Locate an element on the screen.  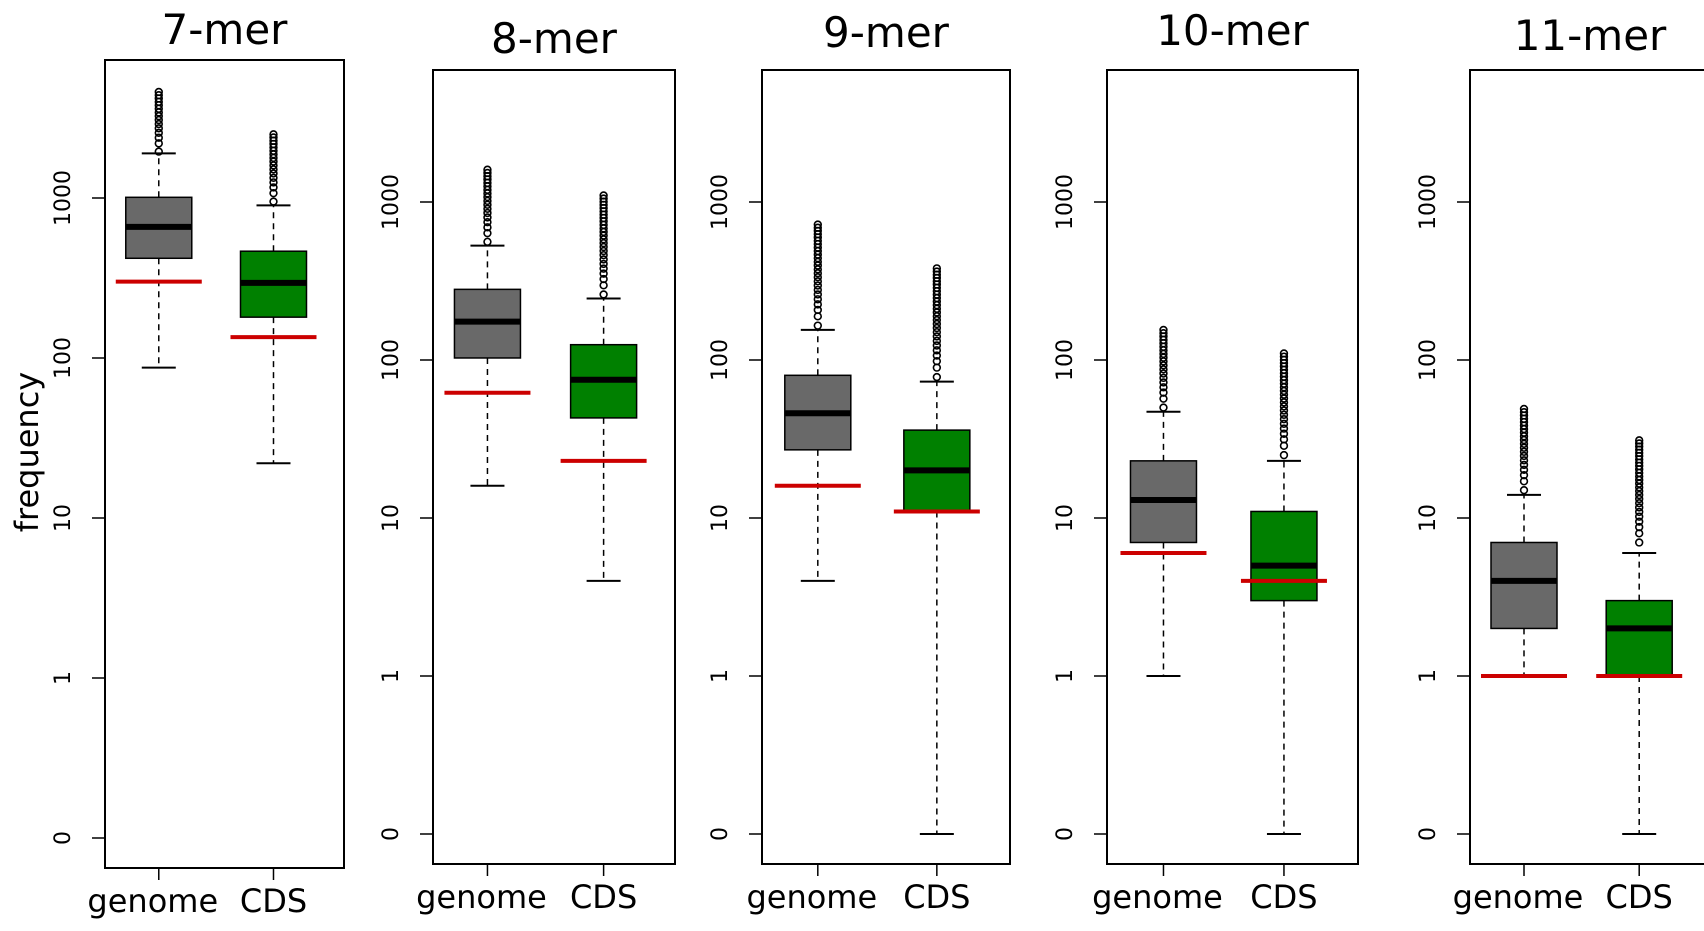
panel-title: 9-mer is located at coordinates (886, 32).